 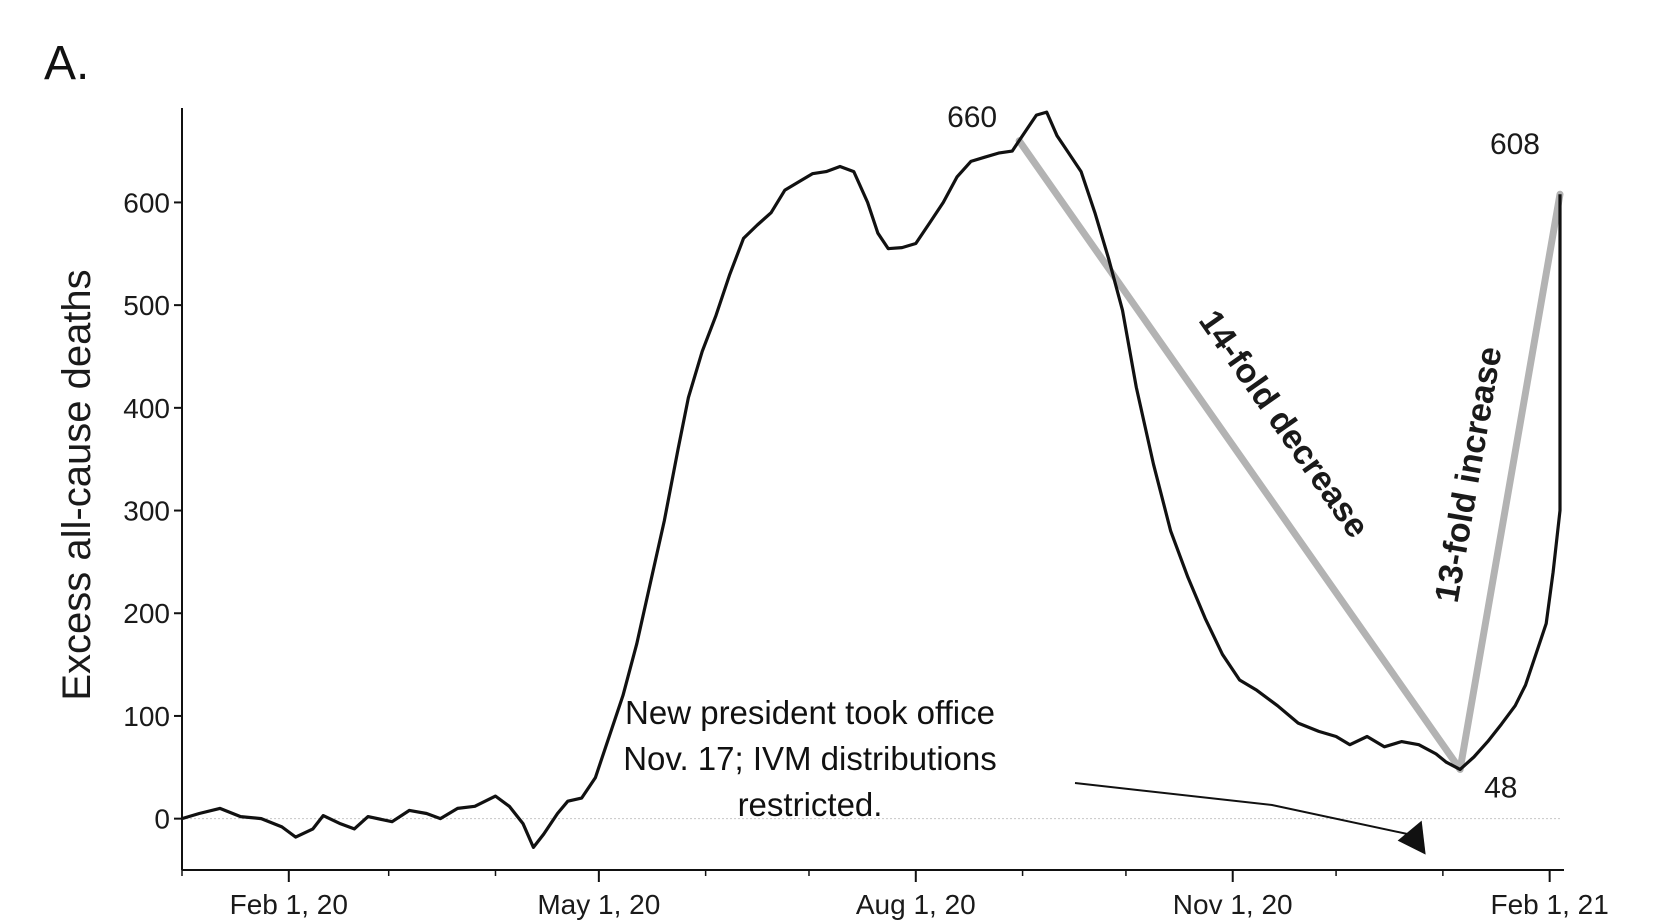 What do you see at coordinates (972, 117) in the screenshot?
I see `point-label: 660` at bounding box center [972, 117].